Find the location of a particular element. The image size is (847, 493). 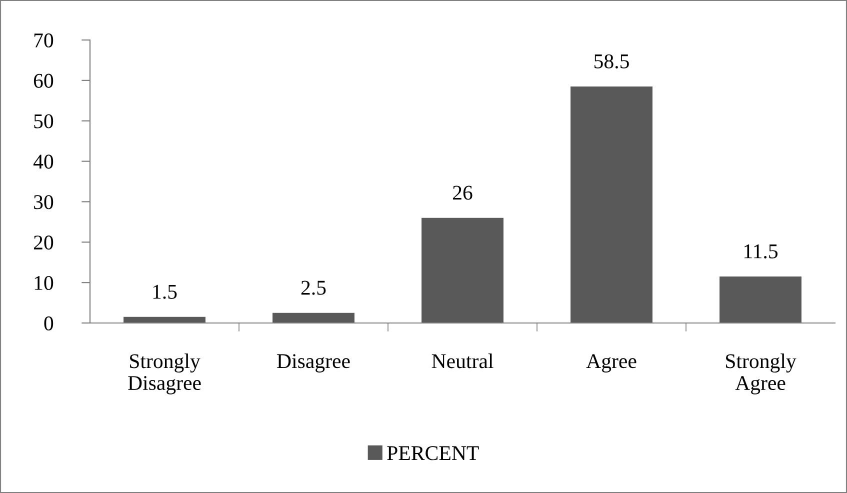

y-tick-label: 10 is located at coordinates (44, 283).